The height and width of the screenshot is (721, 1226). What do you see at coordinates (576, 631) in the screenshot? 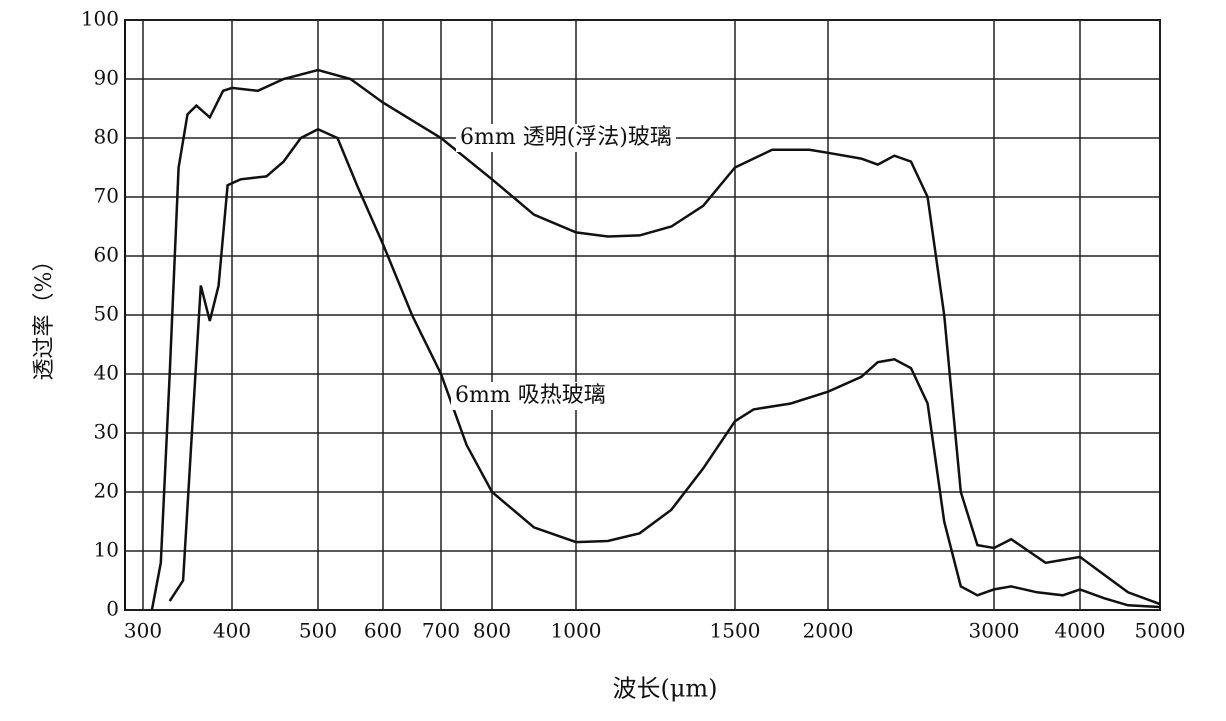
I see `x-tick-label: 1000` at bounding box center [576, 631].